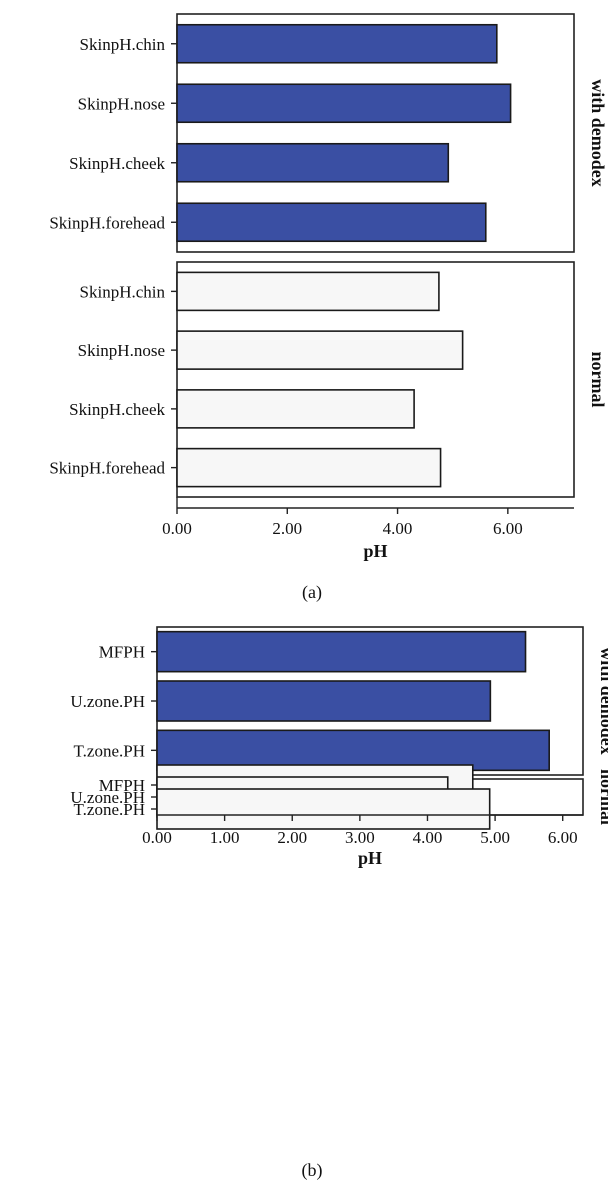 Image resolution: width=608 pixels, height=1192 pixels. Describe the element at coordinates (495, 837) in the screenshot. I see `x-tick-label: 5.00` at that location.